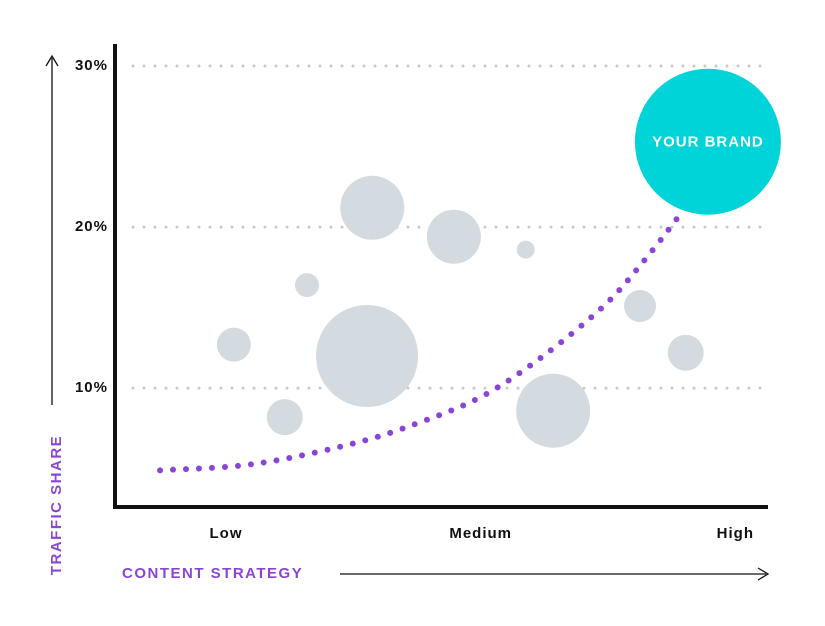 The image size is (825, 626). What do you see at coordinates (56, 505) in the screenshot?
I see `y-axis-title: TRAFFIC SHARE` at bounding box center [56, 505].